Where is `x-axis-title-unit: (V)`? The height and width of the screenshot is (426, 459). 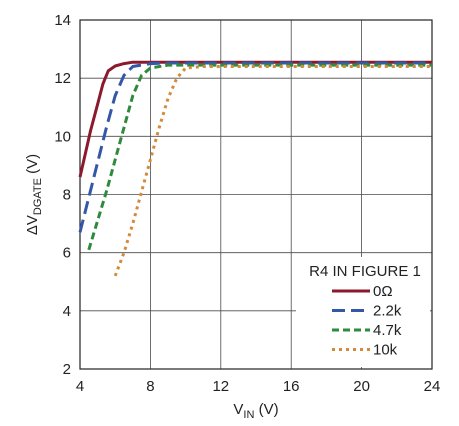
x-axis-title-unit: (V) is located at coordinates (266, 409).